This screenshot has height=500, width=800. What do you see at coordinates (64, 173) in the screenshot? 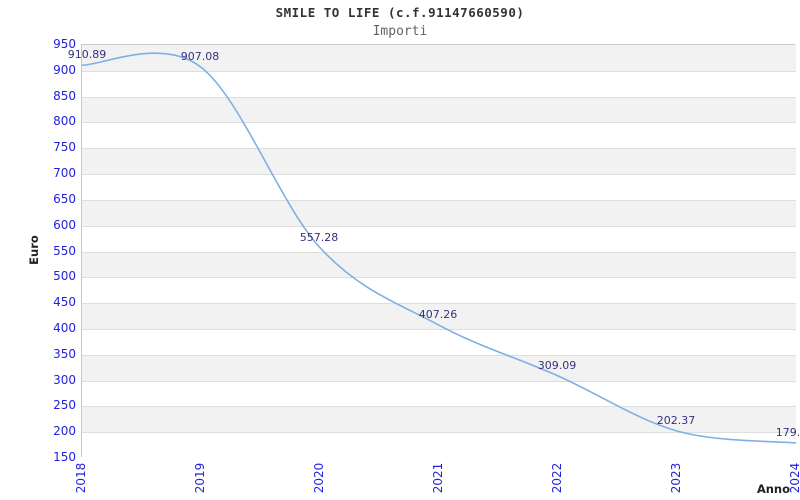
I see `y-tick-label: 700` at bounding box center [64, 173].